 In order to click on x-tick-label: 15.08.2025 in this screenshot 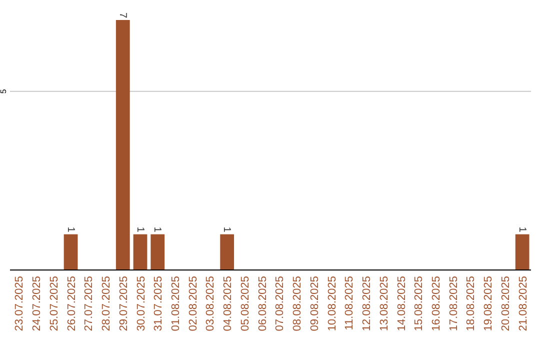, I will do `click(419, 304)`.